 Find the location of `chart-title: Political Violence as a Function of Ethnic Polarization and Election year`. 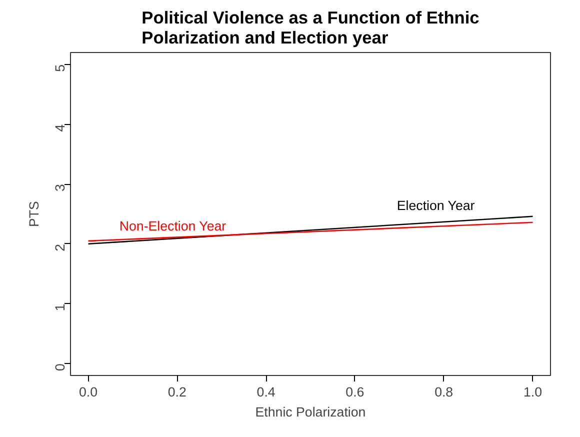

chart-title: Political Violence as a Function of Ethnic Polarization and Election year is located at coordinates (311, 28).